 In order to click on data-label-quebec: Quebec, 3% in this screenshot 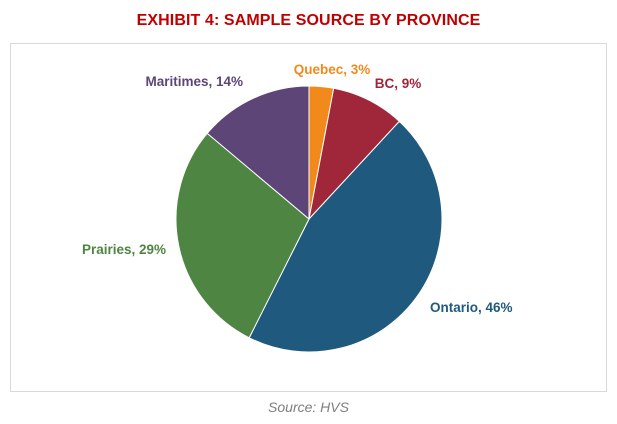, I will do `click(332, 69)`.